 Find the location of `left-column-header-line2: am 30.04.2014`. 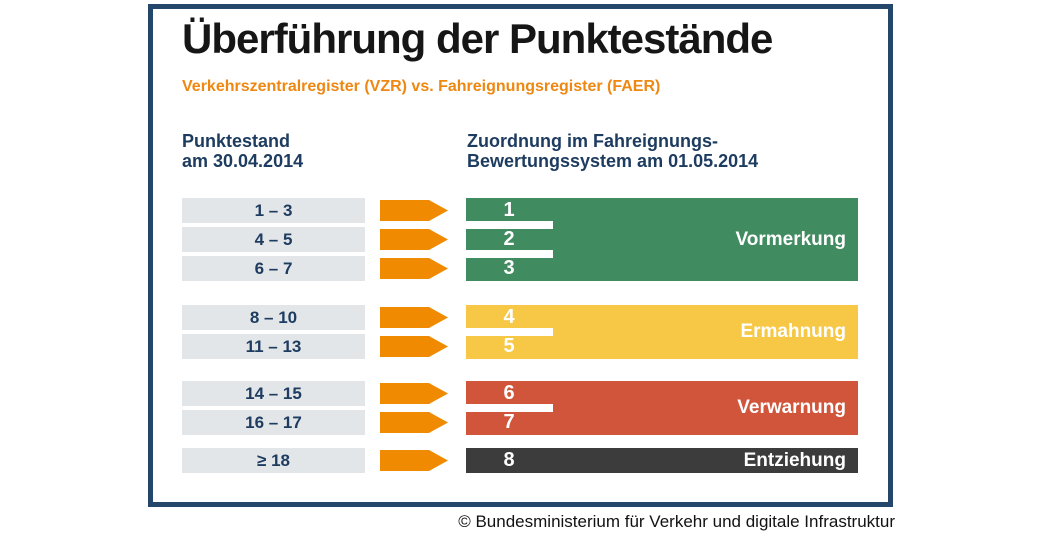

left-column-header-line2: am 30.04.2014 is located at coordinates (243, 161).